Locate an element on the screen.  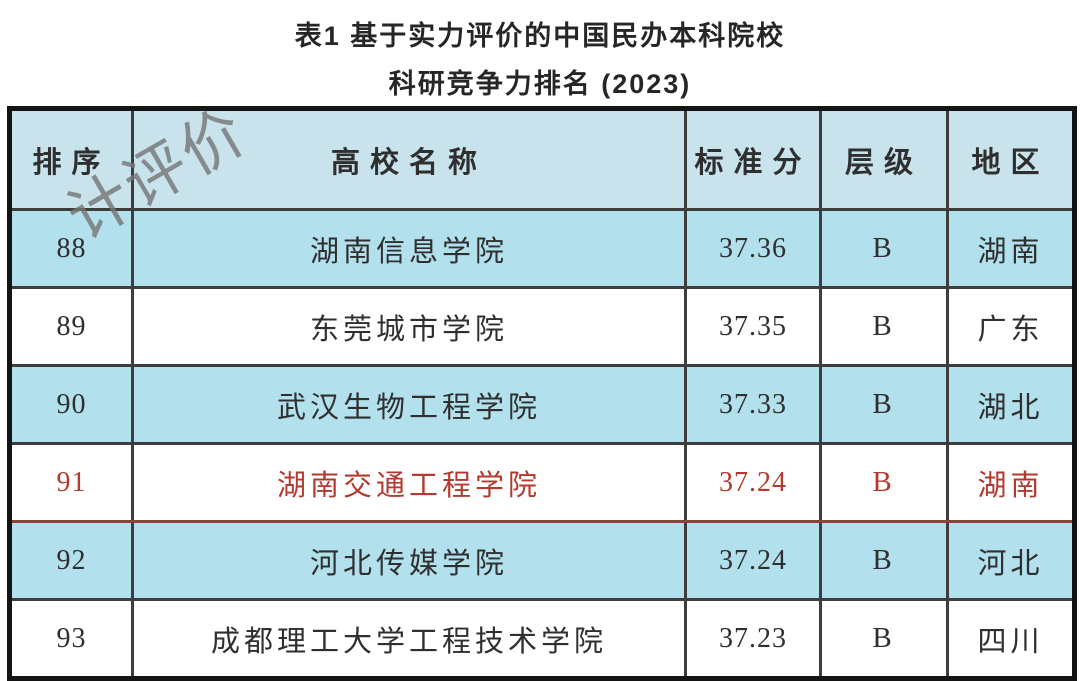
score-cell: 37.23 is located at coordinates (753, 639).